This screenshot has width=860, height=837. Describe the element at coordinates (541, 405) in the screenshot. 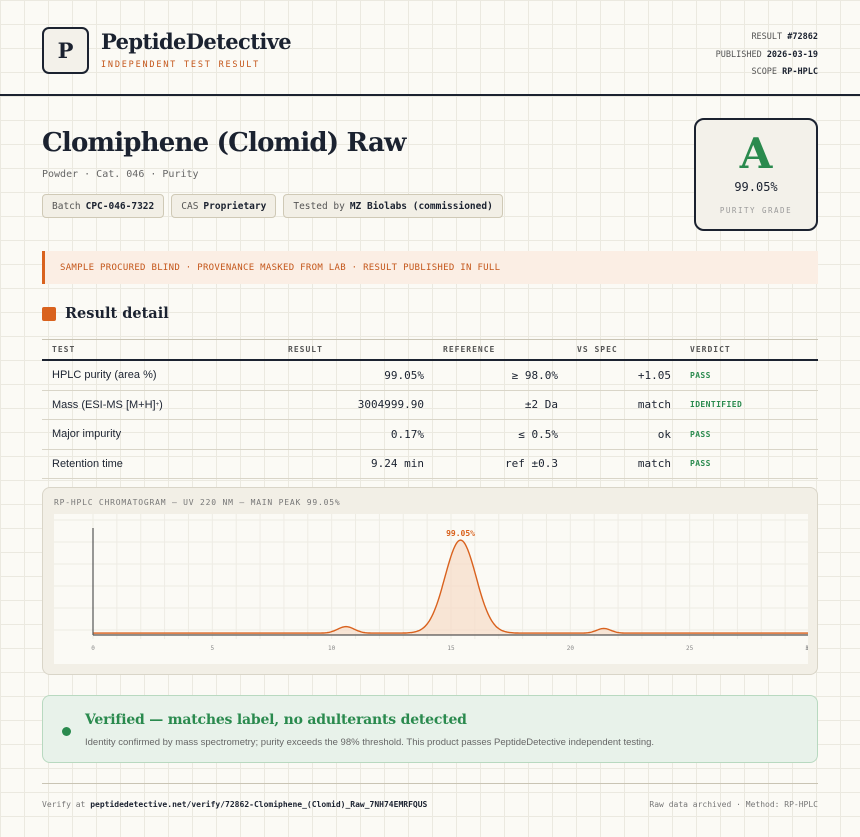

I see `cell-reference: ±2 Da` at that location.